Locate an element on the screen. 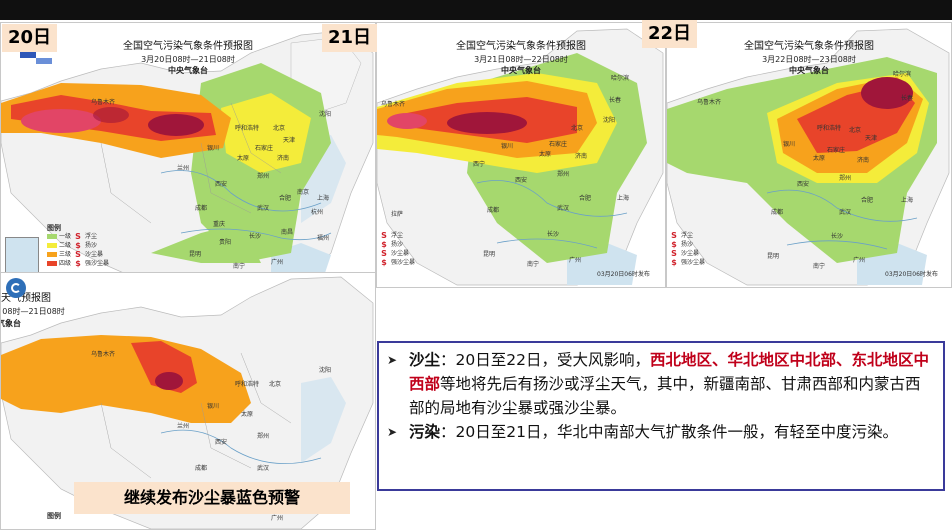 Image resolution: width=952 pixels, height=530 pixels. city-label: 长春 is located at coordinates (907, 98).